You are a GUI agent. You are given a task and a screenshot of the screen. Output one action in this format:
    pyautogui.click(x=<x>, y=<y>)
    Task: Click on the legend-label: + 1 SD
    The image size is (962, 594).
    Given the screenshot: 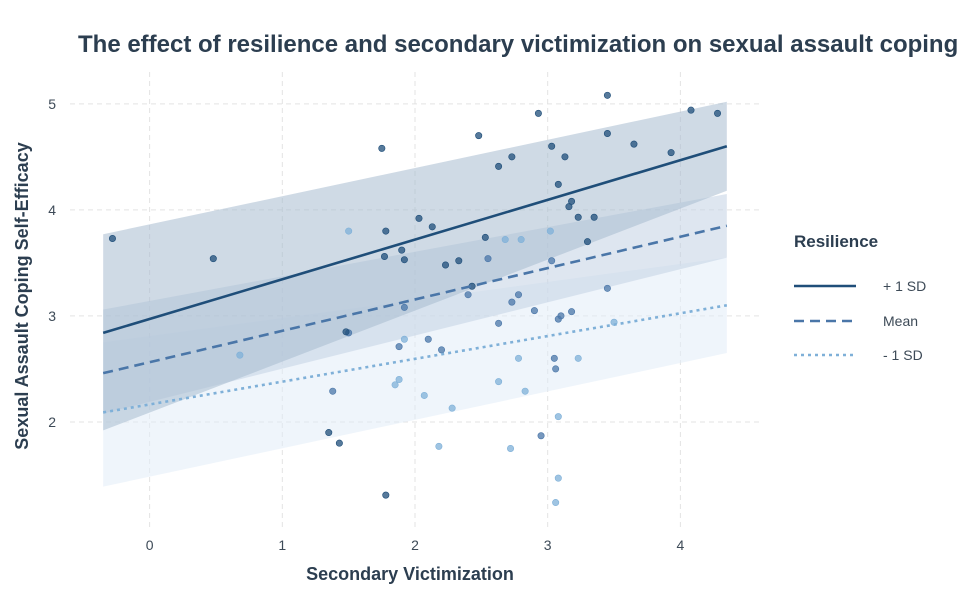 What is the action you would take?
    pyautogui.click(x=904, y=286)
    